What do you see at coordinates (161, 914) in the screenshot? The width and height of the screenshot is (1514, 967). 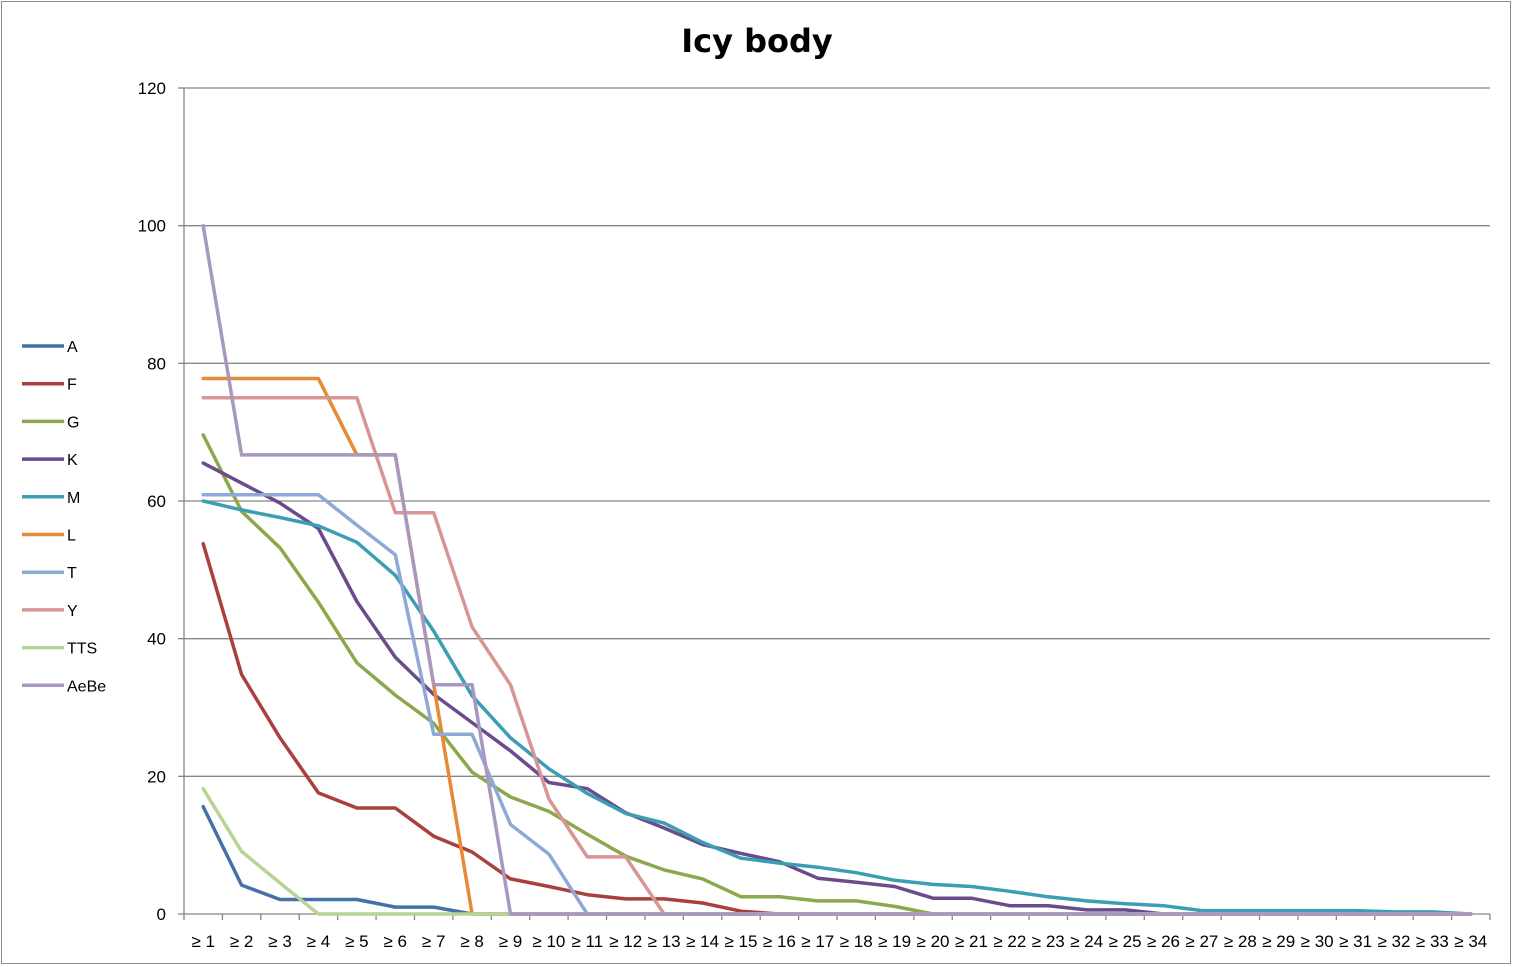 I see `y-tick-label: 0` at bounding box center [161, 914].